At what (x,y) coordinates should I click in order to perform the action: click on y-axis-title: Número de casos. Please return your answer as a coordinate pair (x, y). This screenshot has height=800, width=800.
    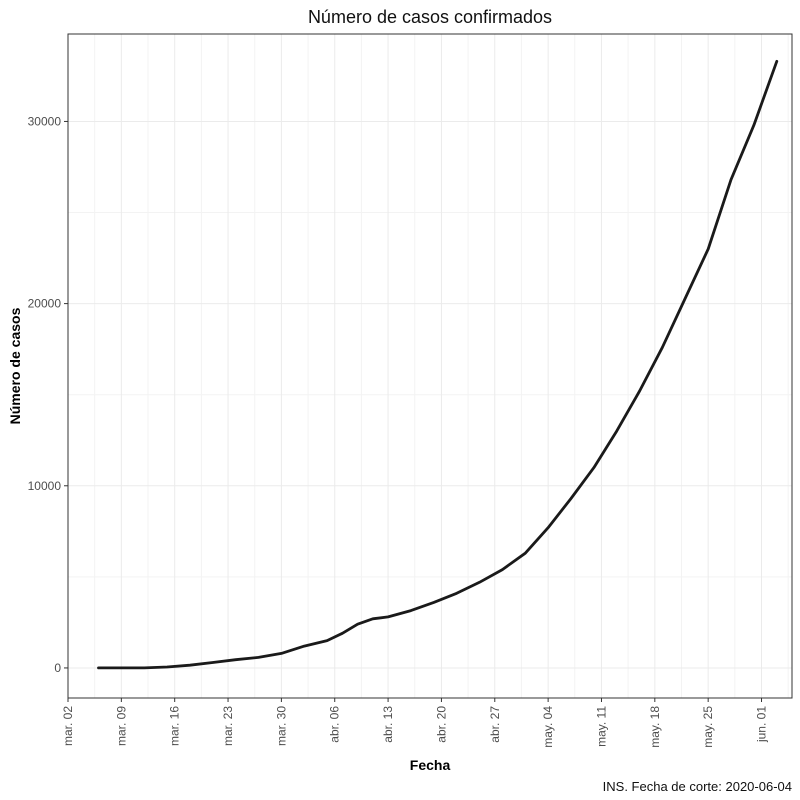
    Looking at the image, I should click on (15, 365).